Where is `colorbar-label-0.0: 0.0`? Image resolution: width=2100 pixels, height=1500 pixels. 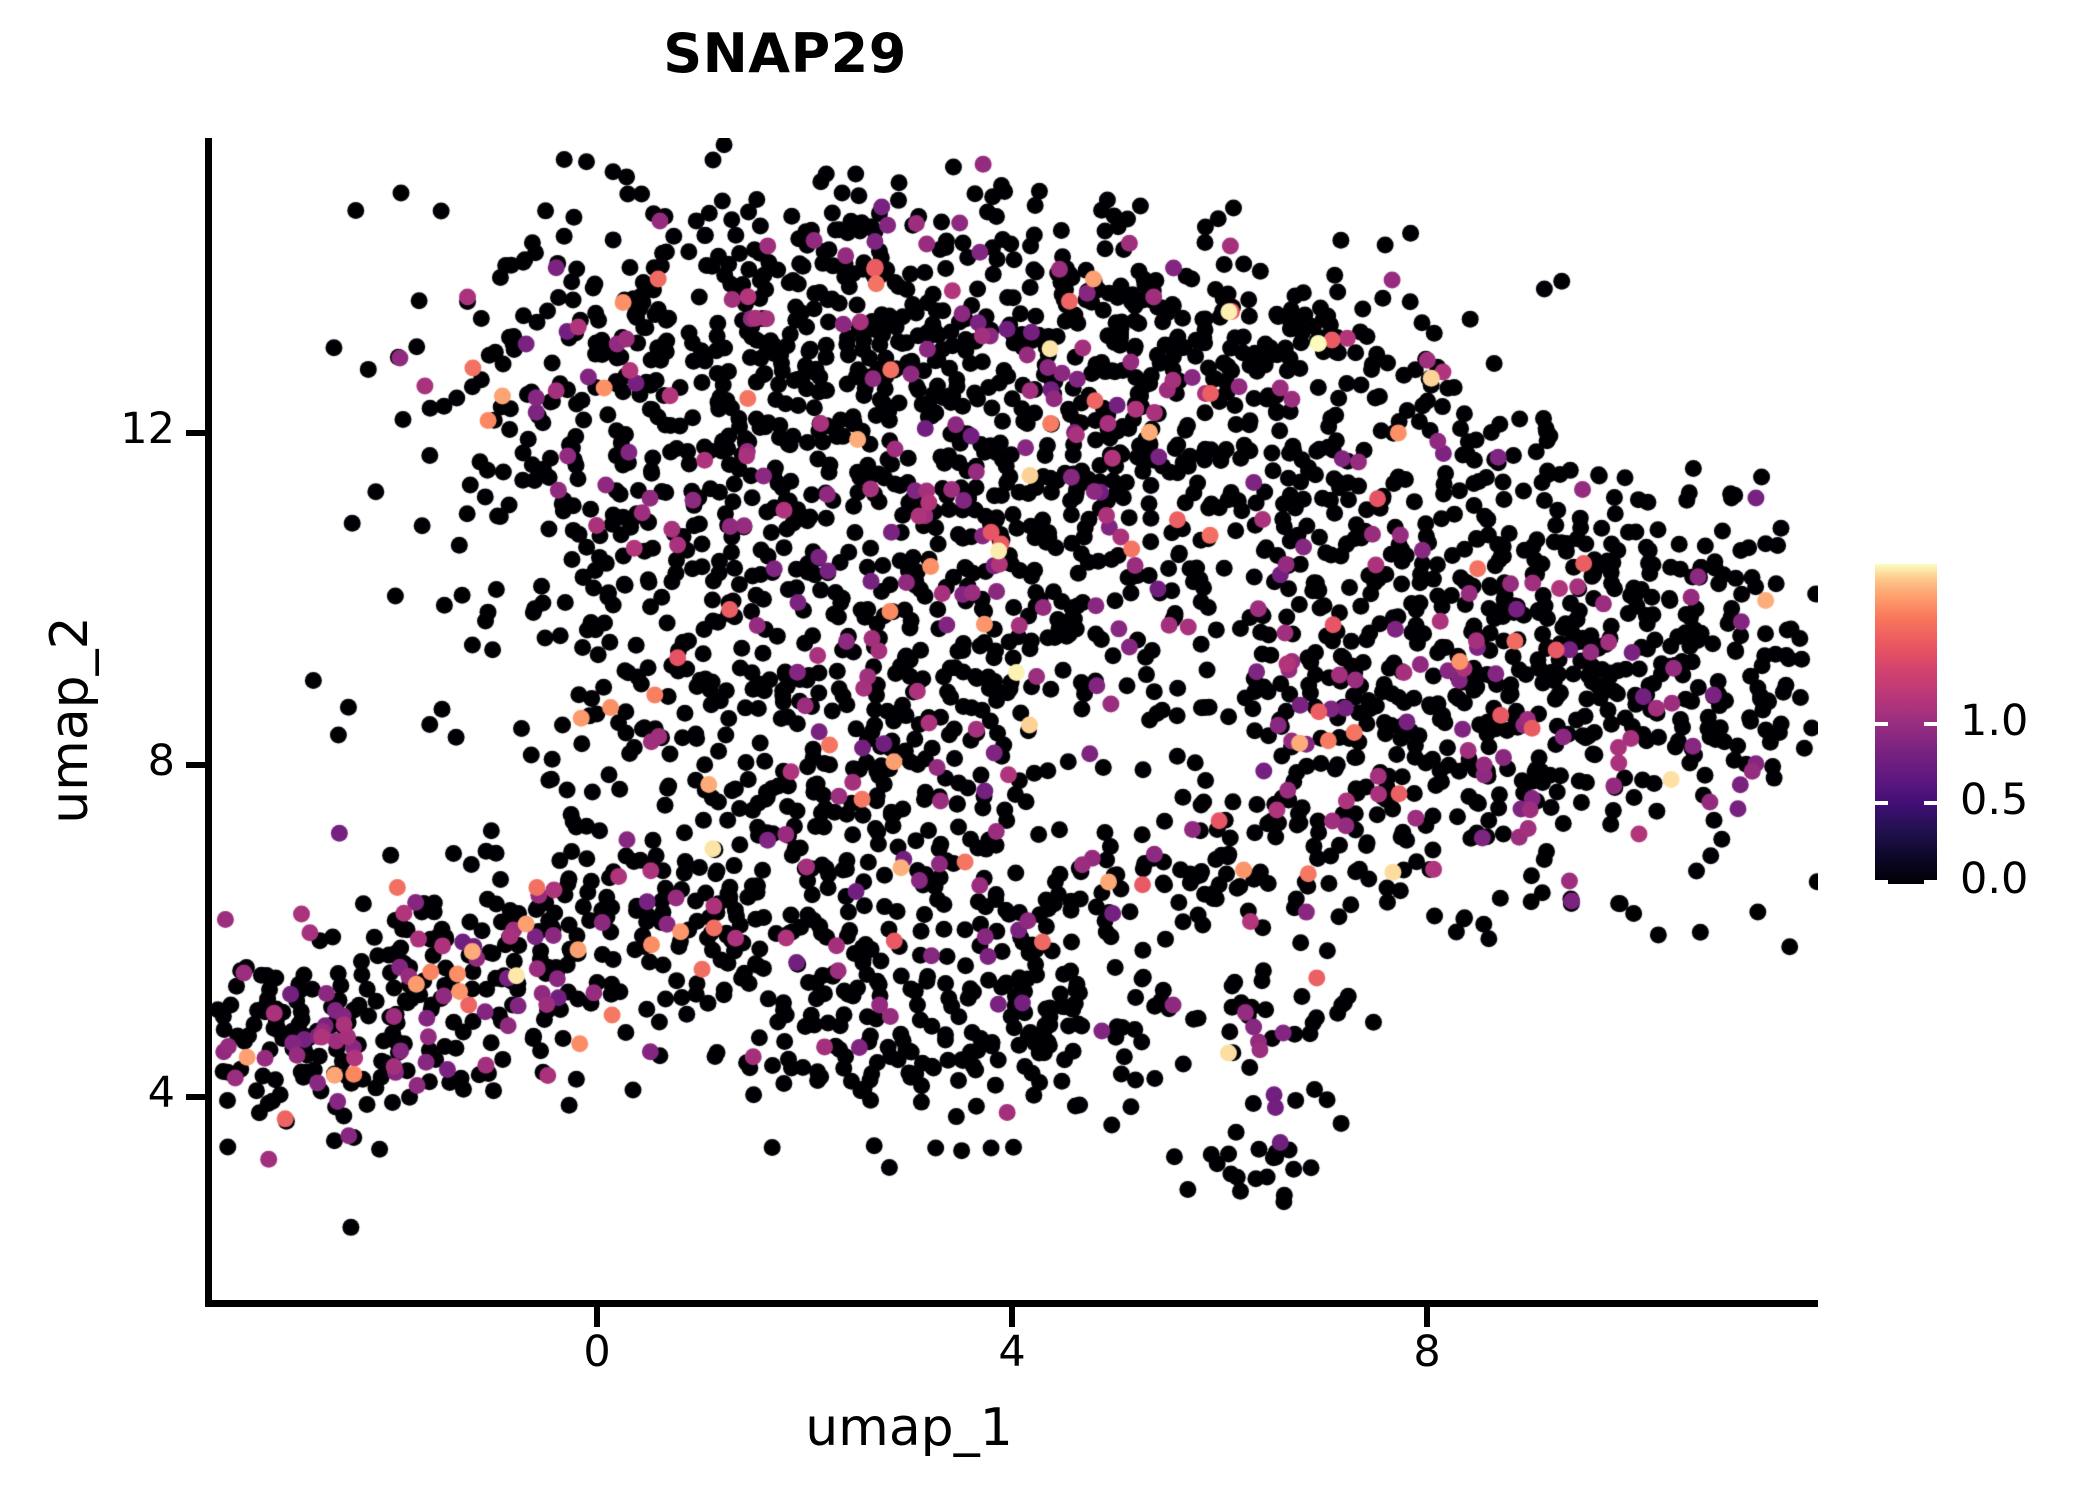 colorbar-label-0.0: 0.0 is located at coordinates (1994, 879).